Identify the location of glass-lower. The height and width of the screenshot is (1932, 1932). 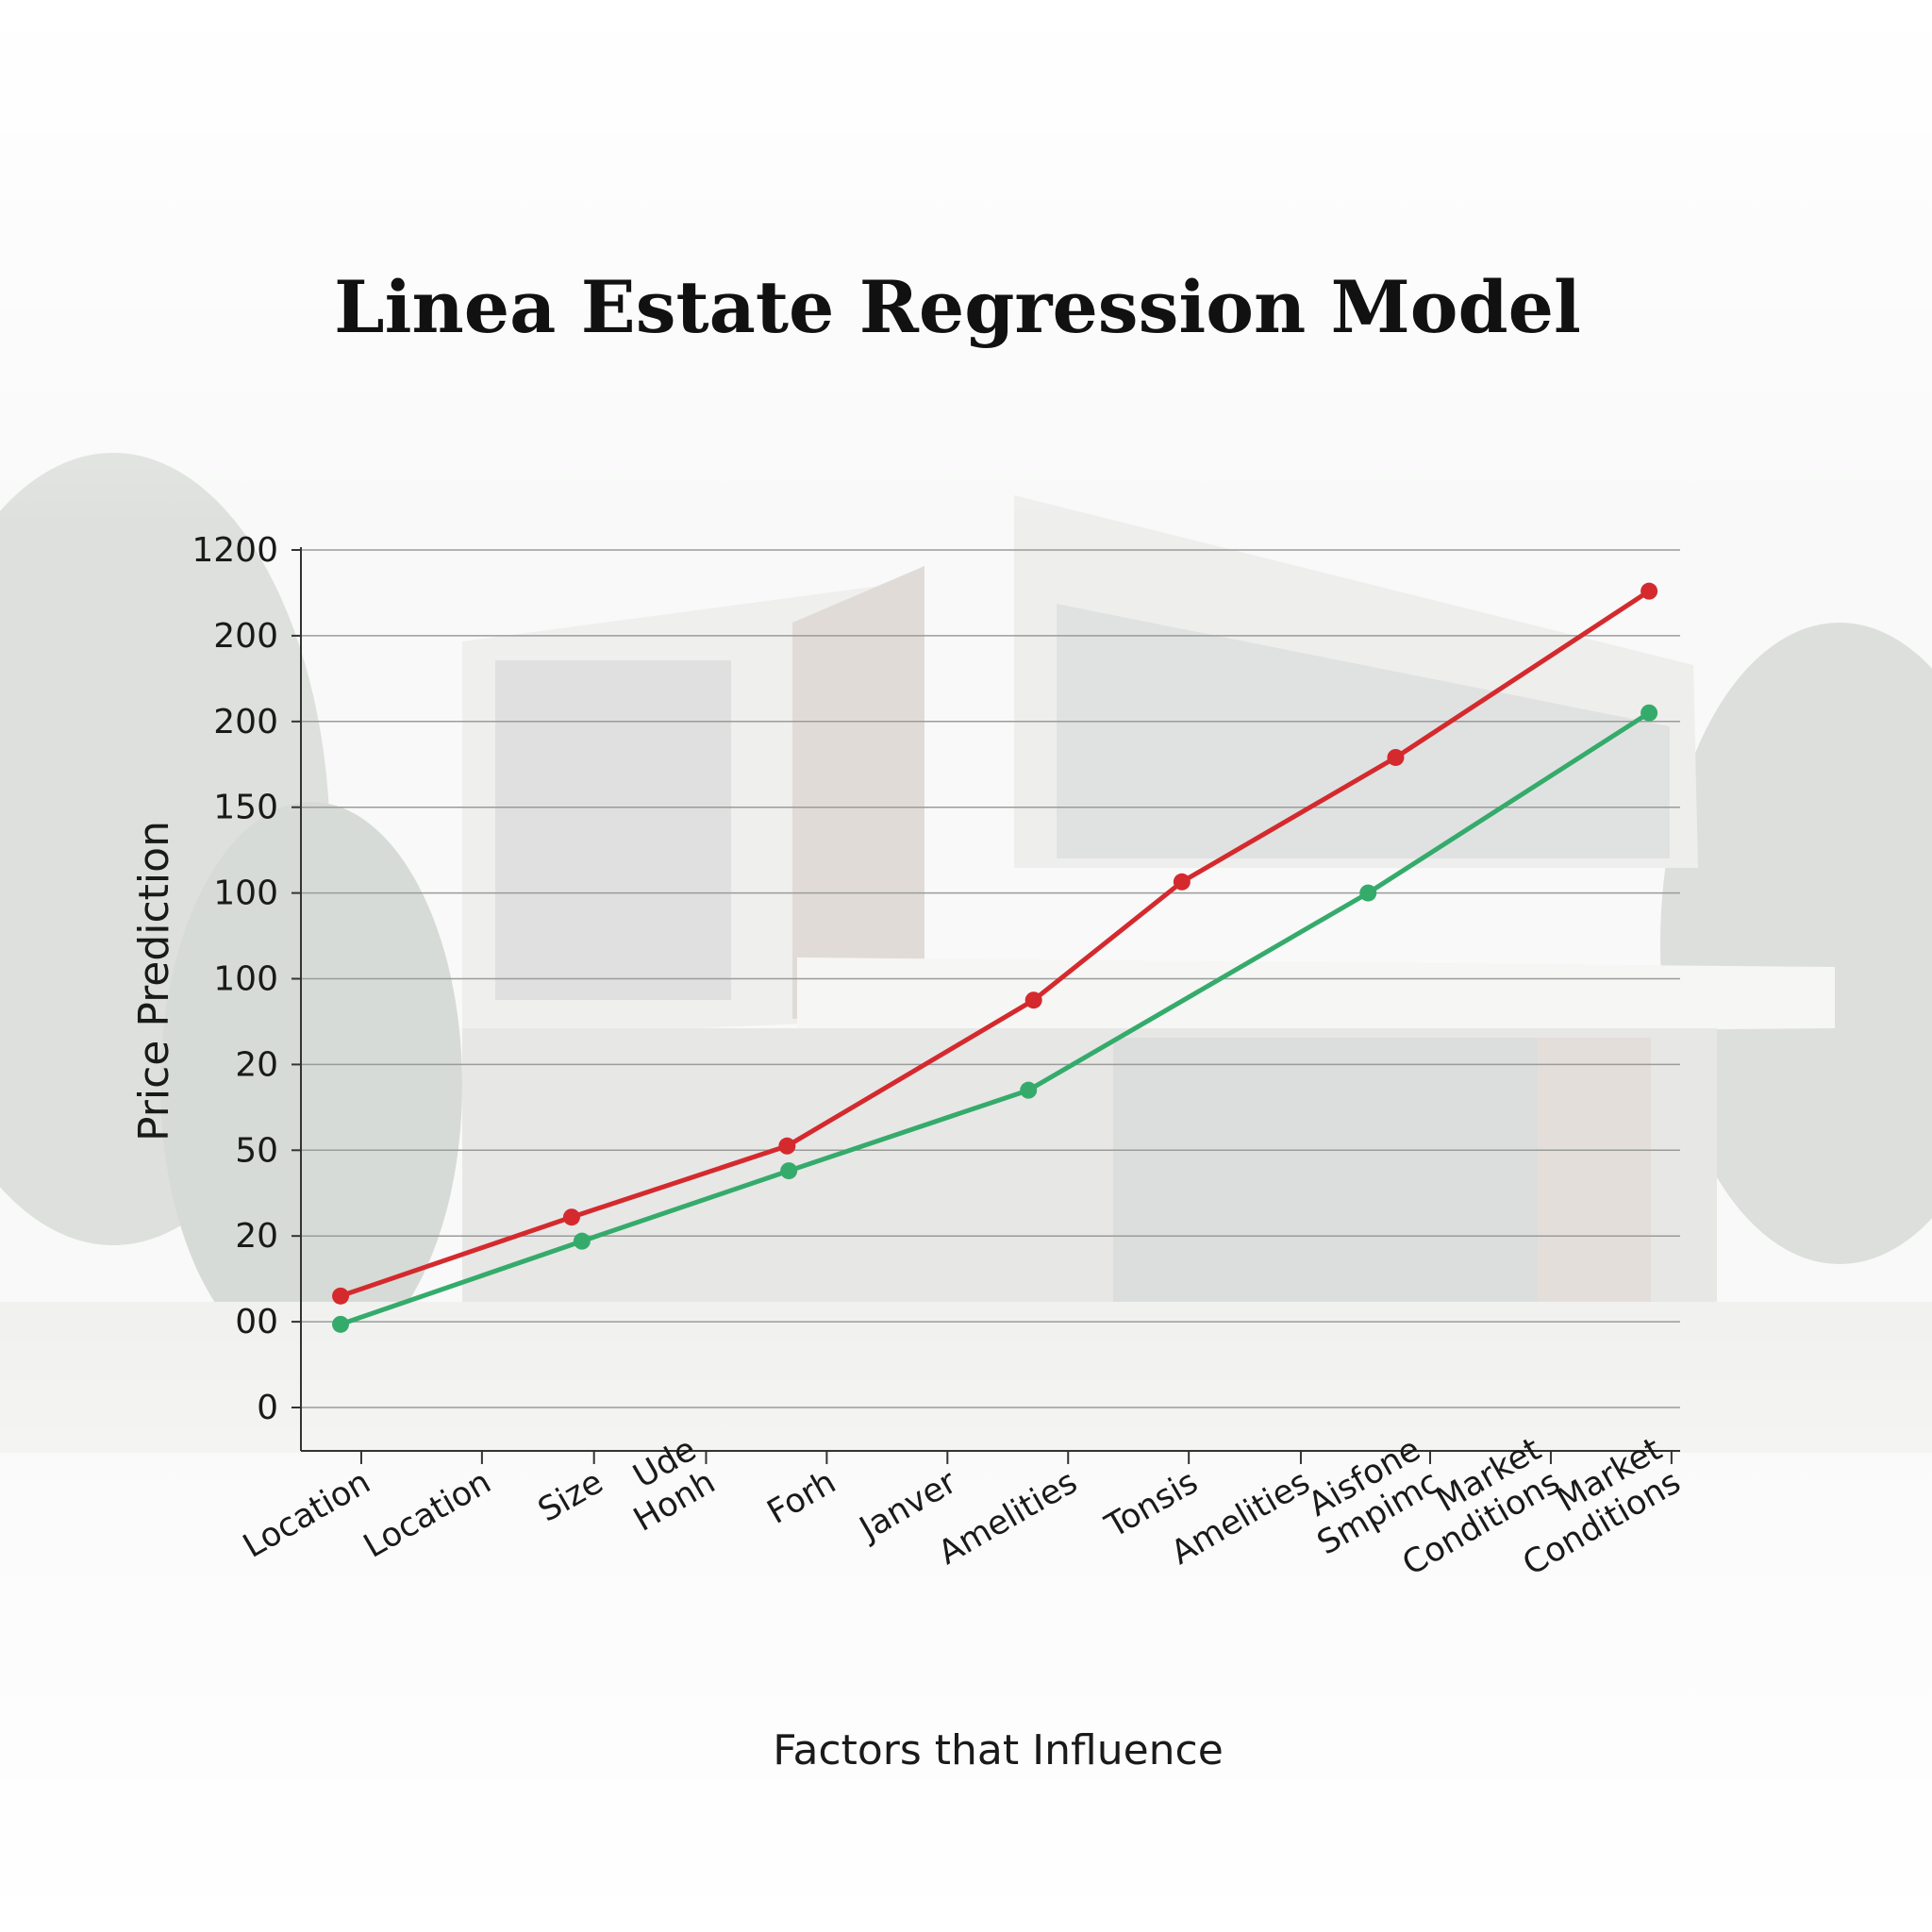
(1358, 1179).